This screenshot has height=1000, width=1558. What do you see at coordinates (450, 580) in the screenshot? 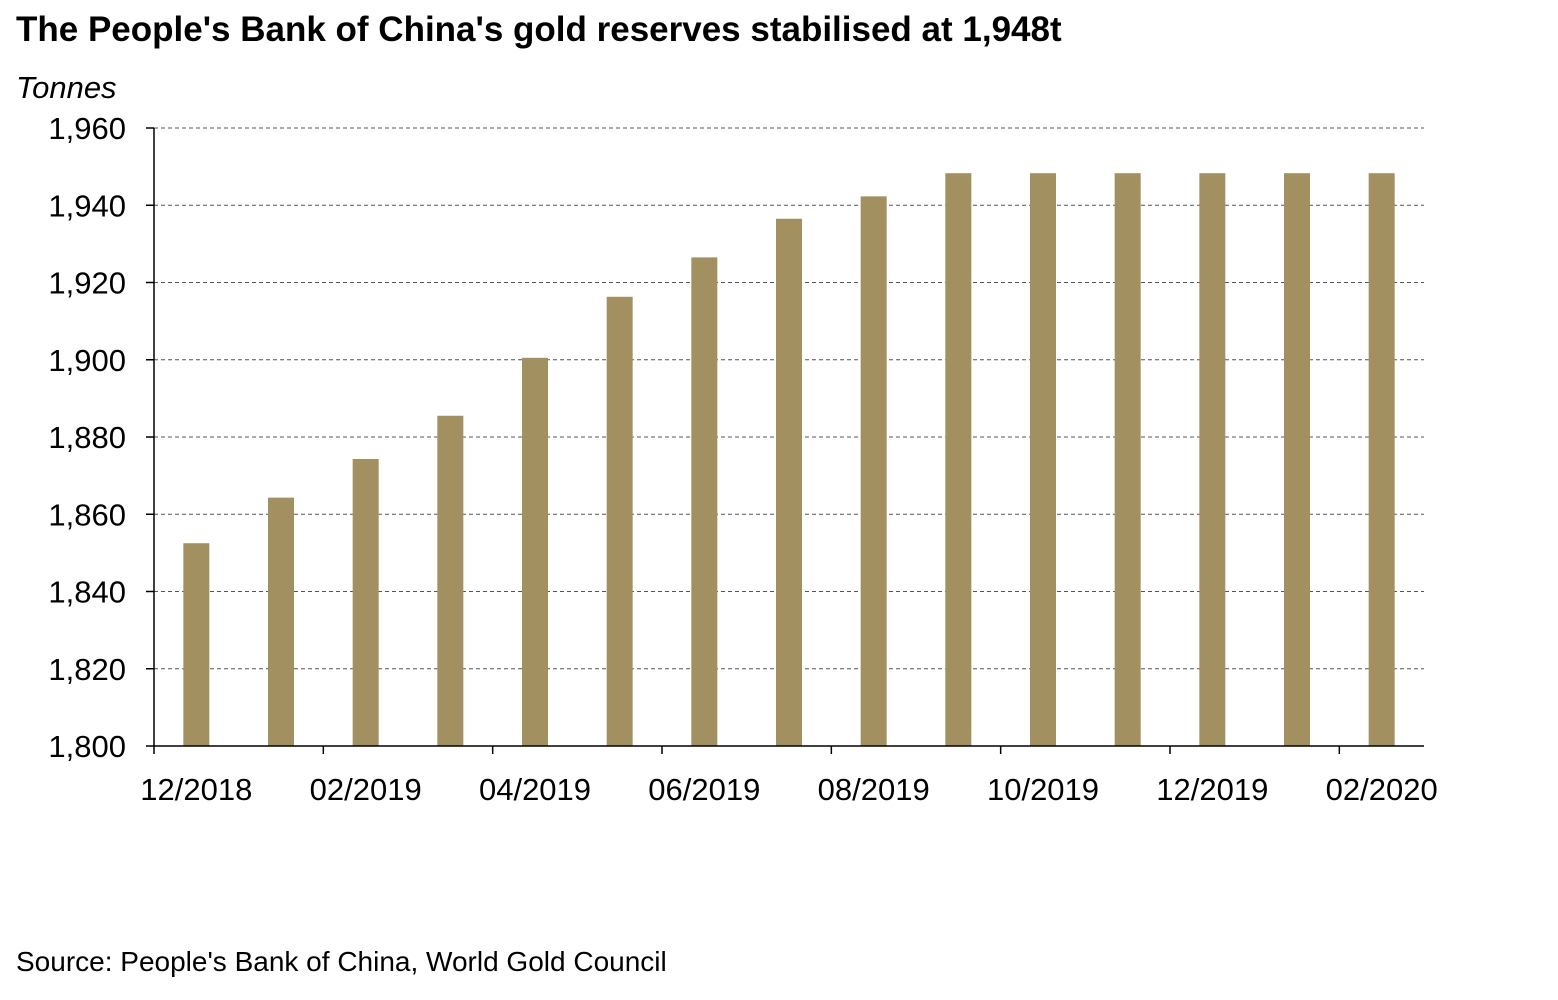
I see `bar-03-2019` at bounding box center [450, 580].